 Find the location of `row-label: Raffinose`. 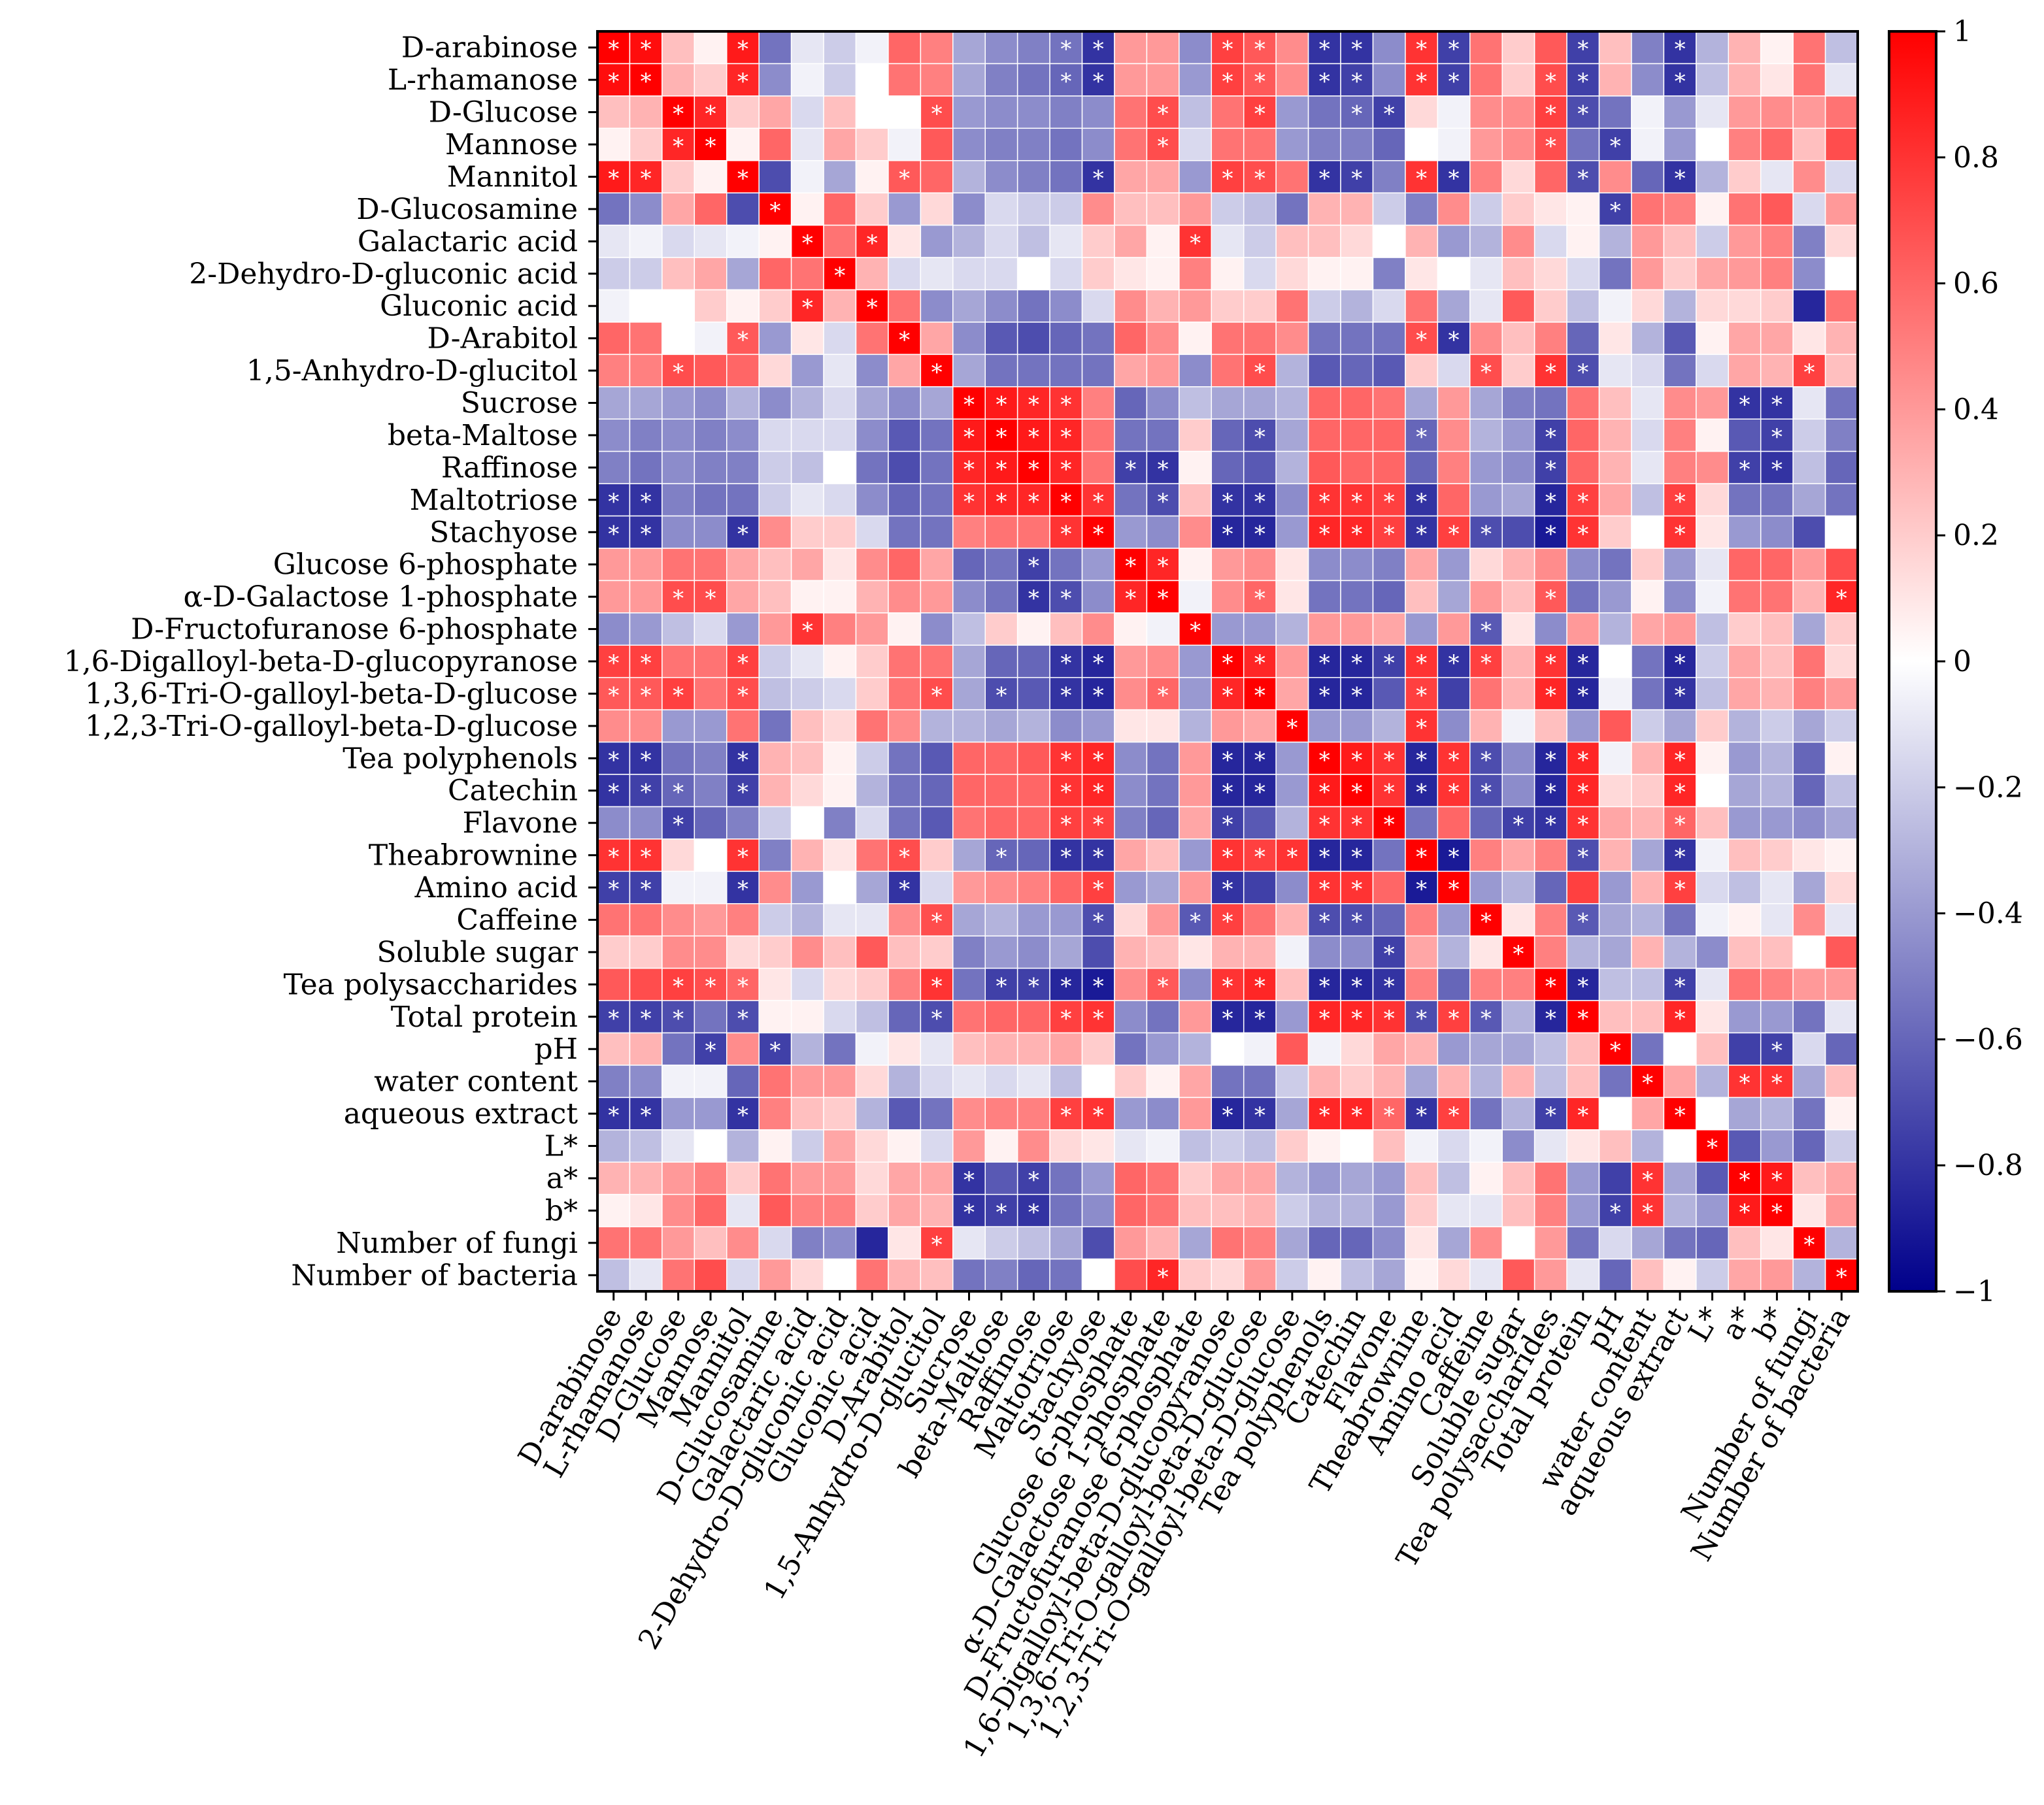

row-label: Raffinose is located at coordinates (509, 467).